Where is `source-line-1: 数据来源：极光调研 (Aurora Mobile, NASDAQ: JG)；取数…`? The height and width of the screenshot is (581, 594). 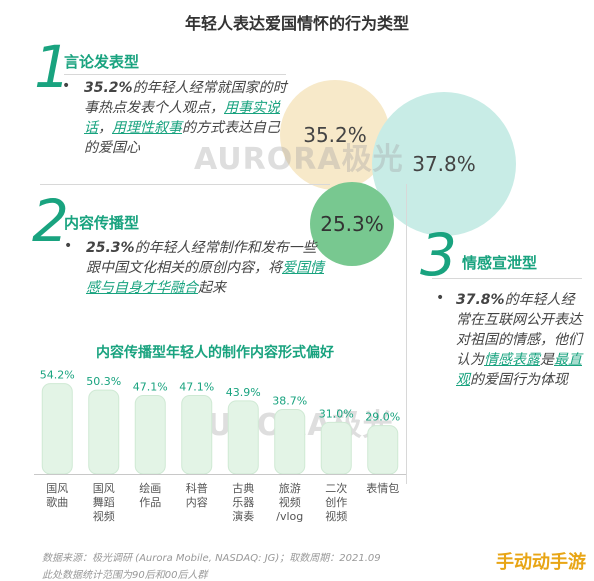 source-line-1: 数据来源：极光调研 (Aurora Mobile, NASDAQ: JG)；取数… is located at coordinates (211, 558).